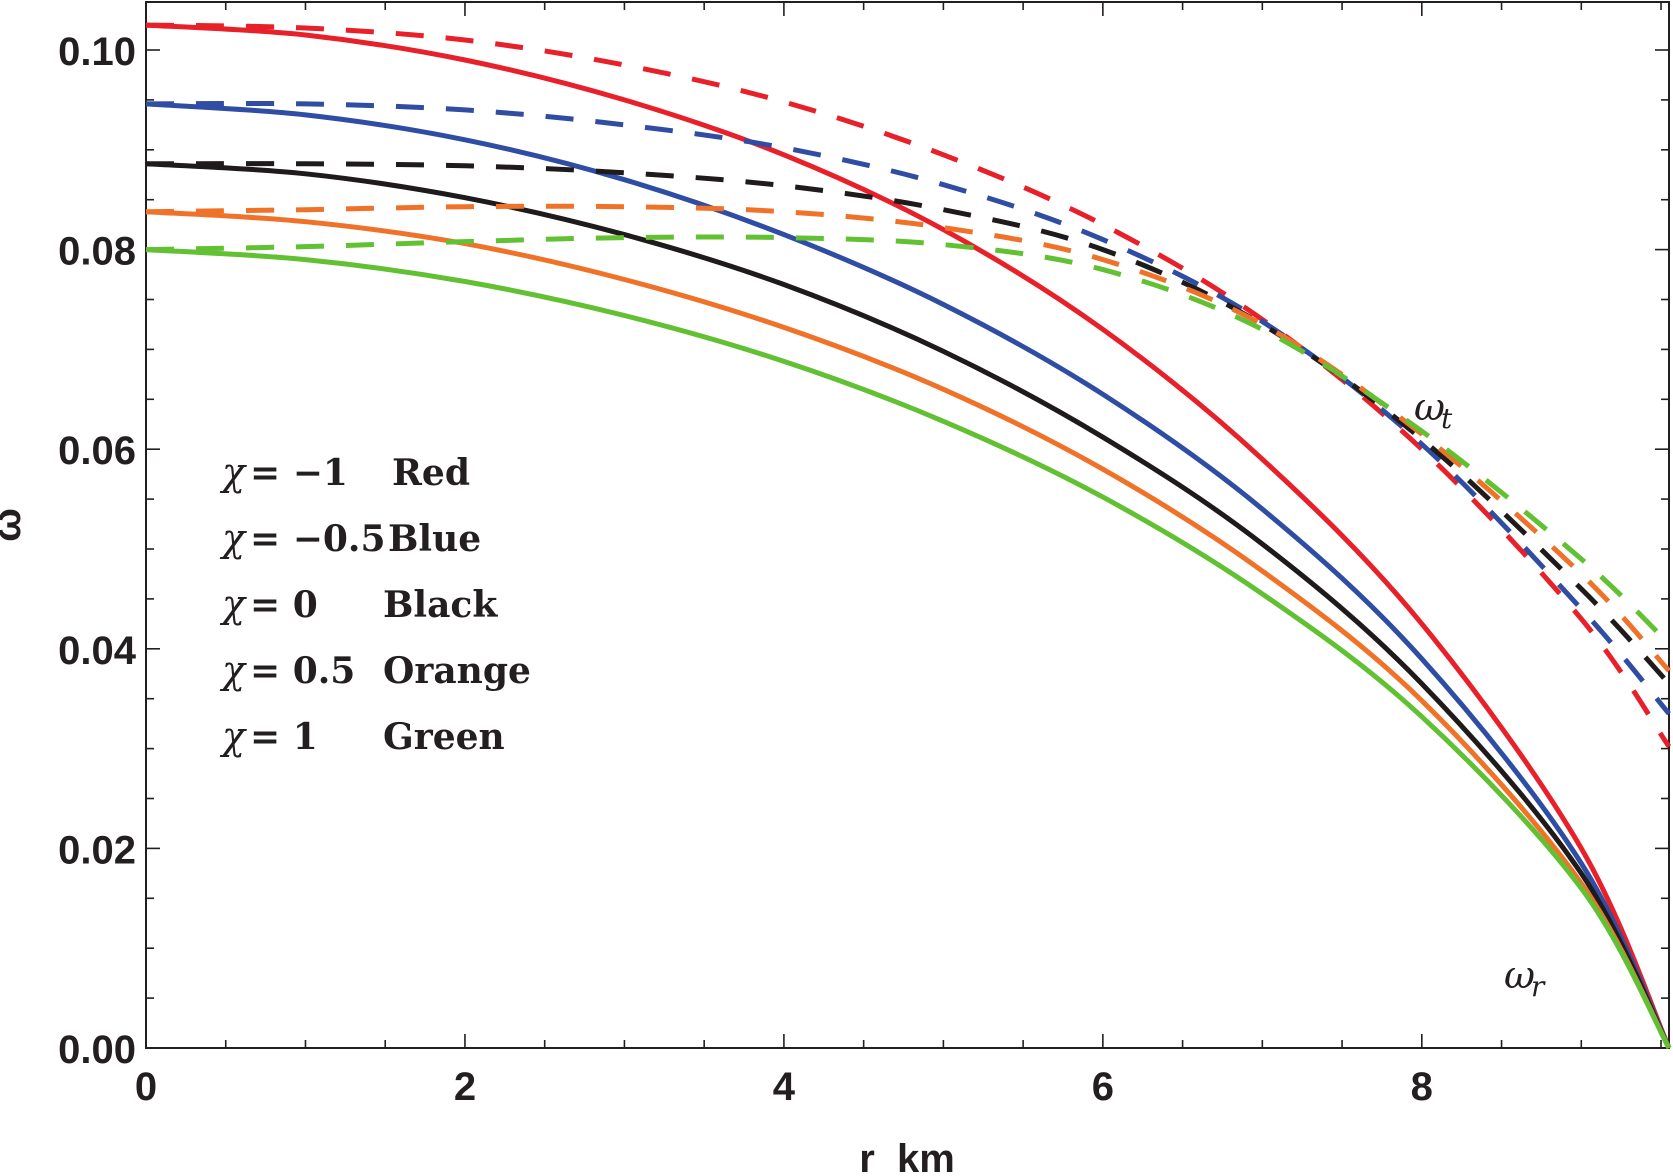 Image resolution: width=1673 pixels, height=1176 pixels. What do you see at coordinates (362, 736) in the screenshot?
I see `legend-item: χ = 1 Green` at bounding box center [362, 736].